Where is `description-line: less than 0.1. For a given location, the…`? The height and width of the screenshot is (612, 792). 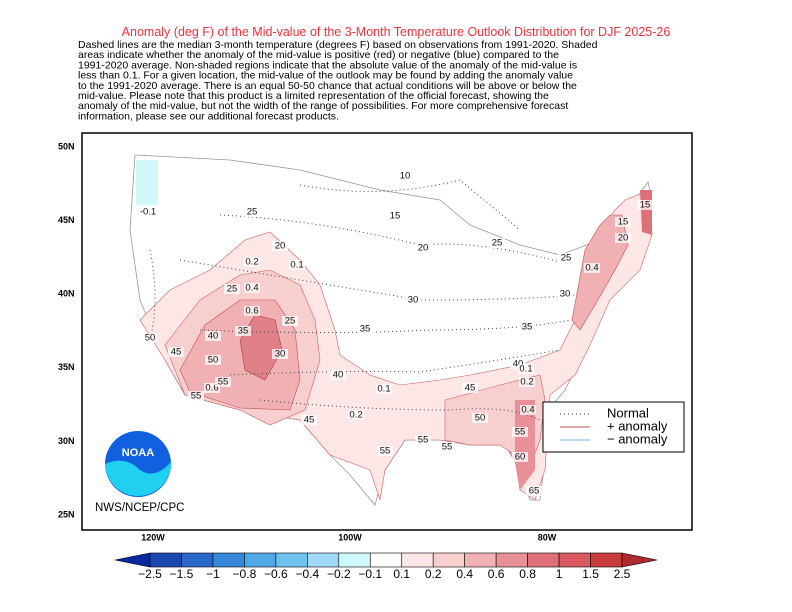
description-line: less than 0.1. For a given location, the… is located at coordinates (325, 76).